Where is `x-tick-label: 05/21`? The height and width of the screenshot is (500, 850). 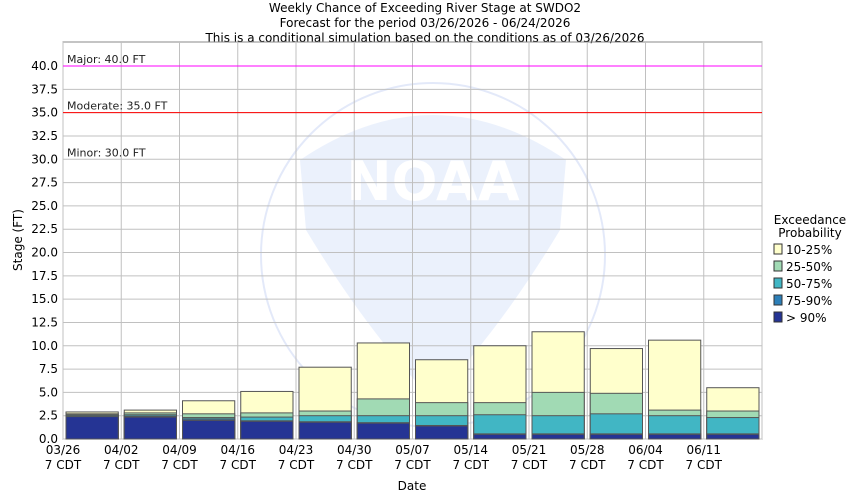
x-tick-label: 05/21 is located at coordinates (529, 450).